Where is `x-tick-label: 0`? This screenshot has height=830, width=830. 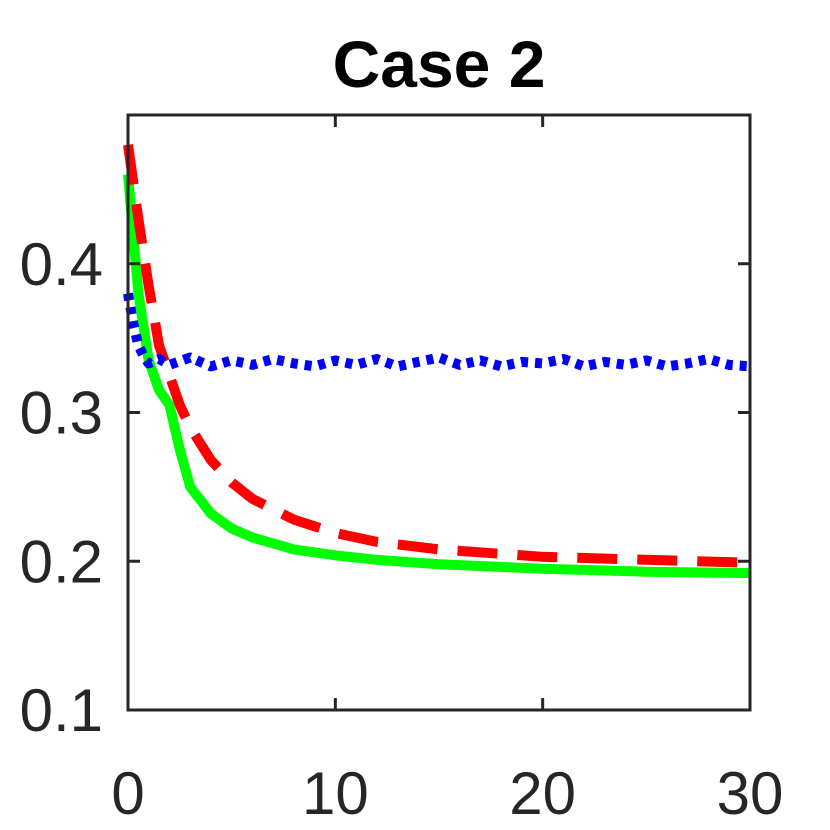
x-tick-label: 0 is located at coordinates (127, 793).